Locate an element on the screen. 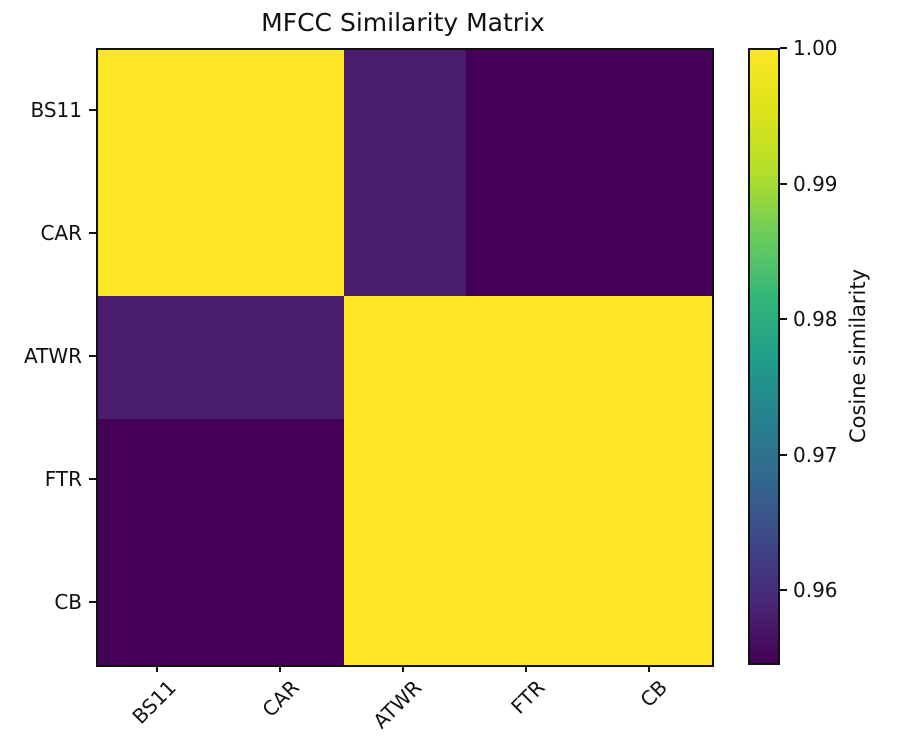 This screenshot has height=750, width=900. x-tick-label: ATWR is located at coordinates (397, 704).